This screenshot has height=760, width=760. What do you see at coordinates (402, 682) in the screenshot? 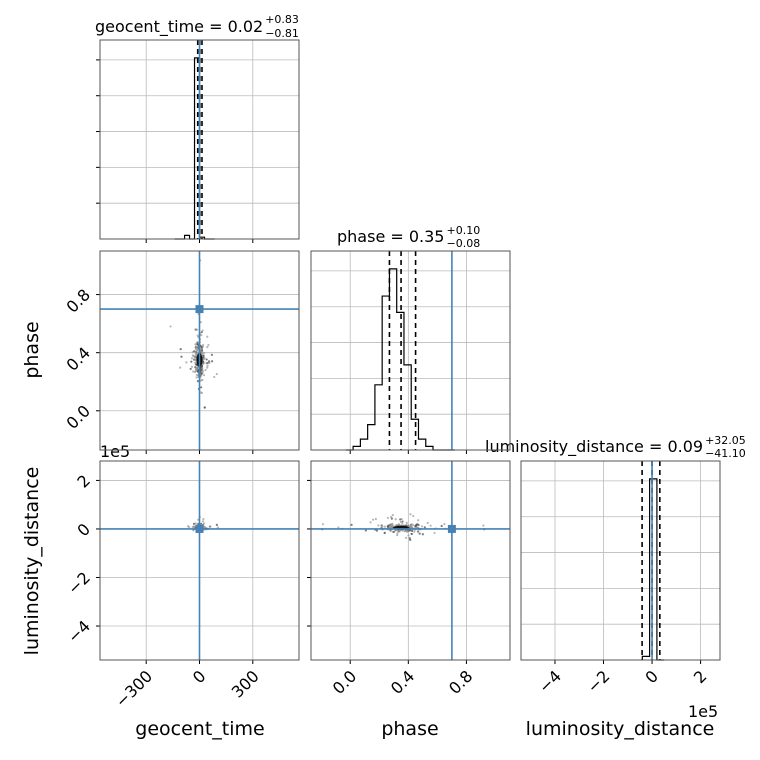
I see `x-tick-label-phase-1: 0.4` at bounding box center [402, 682].